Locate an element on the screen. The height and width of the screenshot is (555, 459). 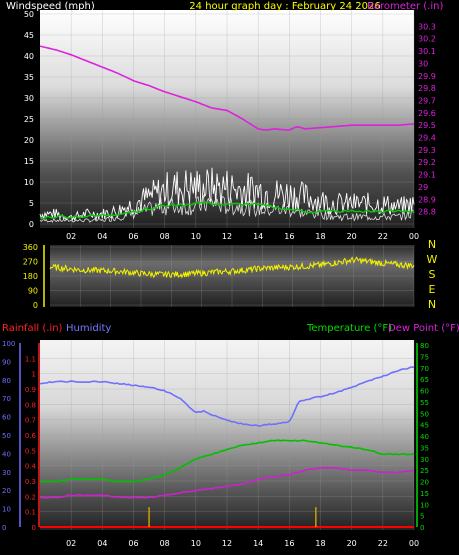
temperature-tick-label: 75 is located at coordinates (424, 357).